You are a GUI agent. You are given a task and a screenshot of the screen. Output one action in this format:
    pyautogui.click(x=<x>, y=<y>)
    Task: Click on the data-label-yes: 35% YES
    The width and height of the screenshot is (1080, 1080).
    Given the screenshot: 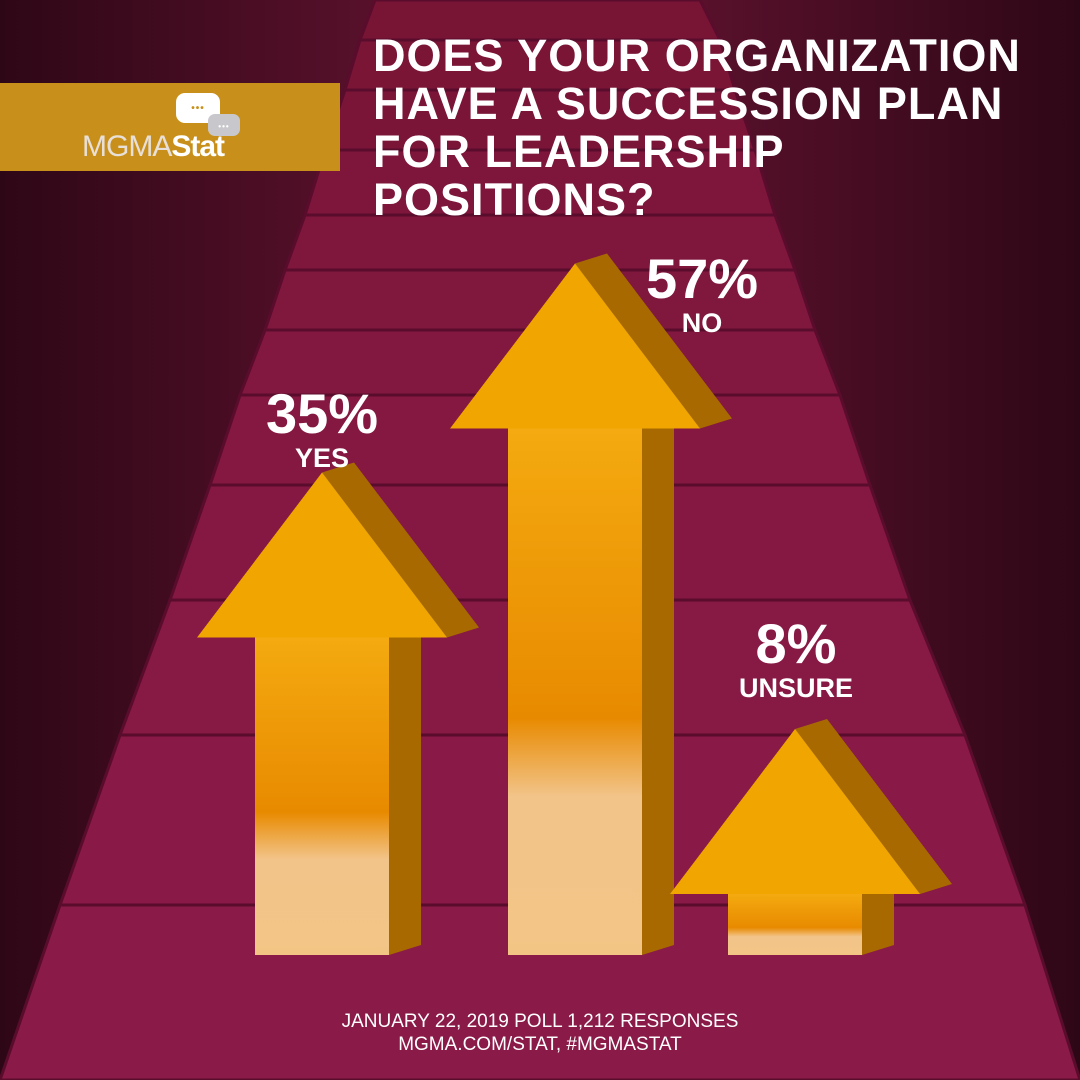 What is the action you would take?
    pyautogui.click(x=322, y=428)
    